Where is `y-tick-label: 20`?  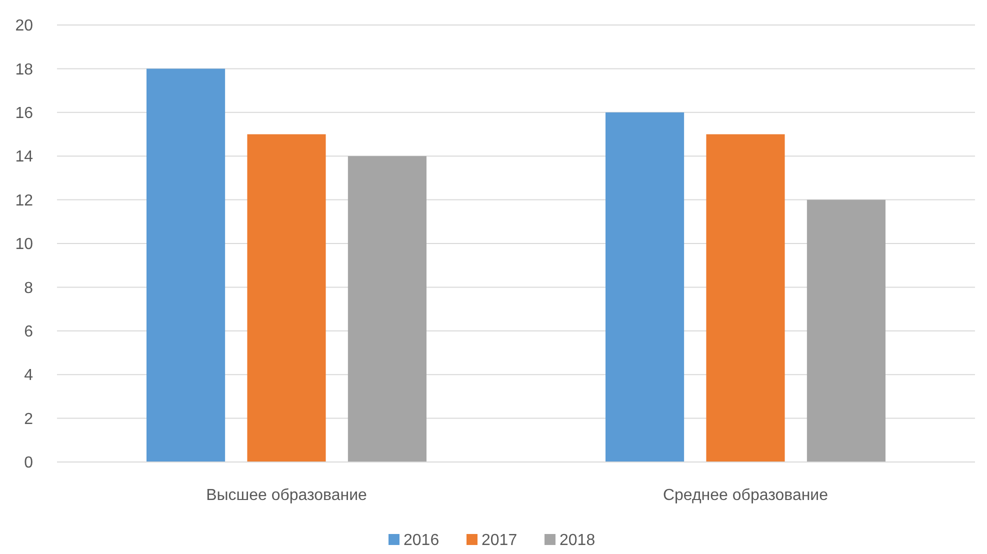
y-tick-label: 20 is located at coordinates (24, 26).